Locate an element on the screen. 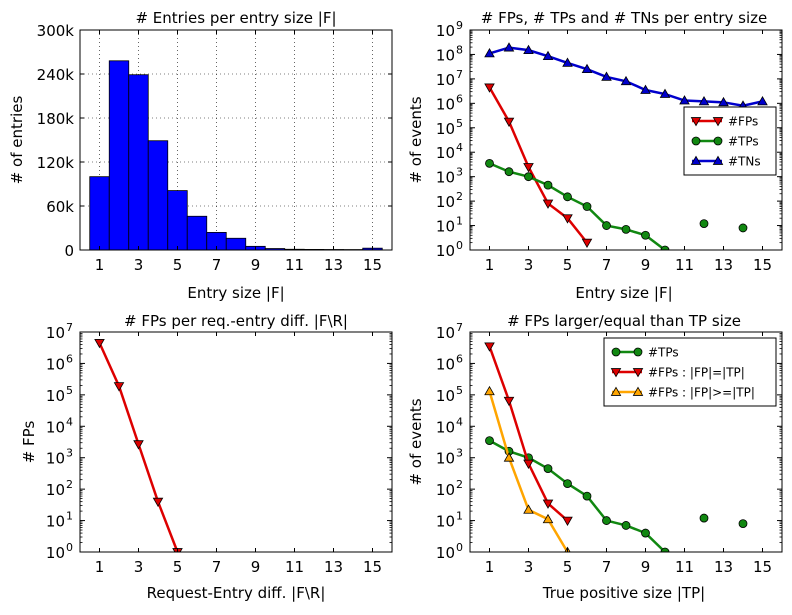 The width and height of the screenshot is (792, 615). y-tick-exponent: 1 is located at coordinates (69, 516).